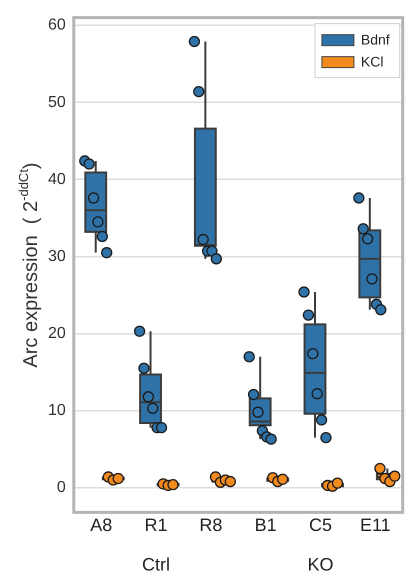  Describe the element at coordinates (375, 525) in the screenshot. I see `x-tick-label: E11` at that location.